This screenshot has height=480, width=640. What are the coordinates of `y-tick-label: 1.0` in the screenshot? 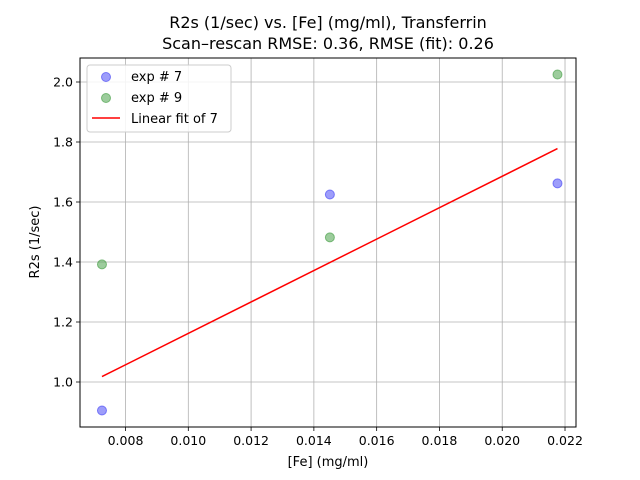 It's located at (63, 382).